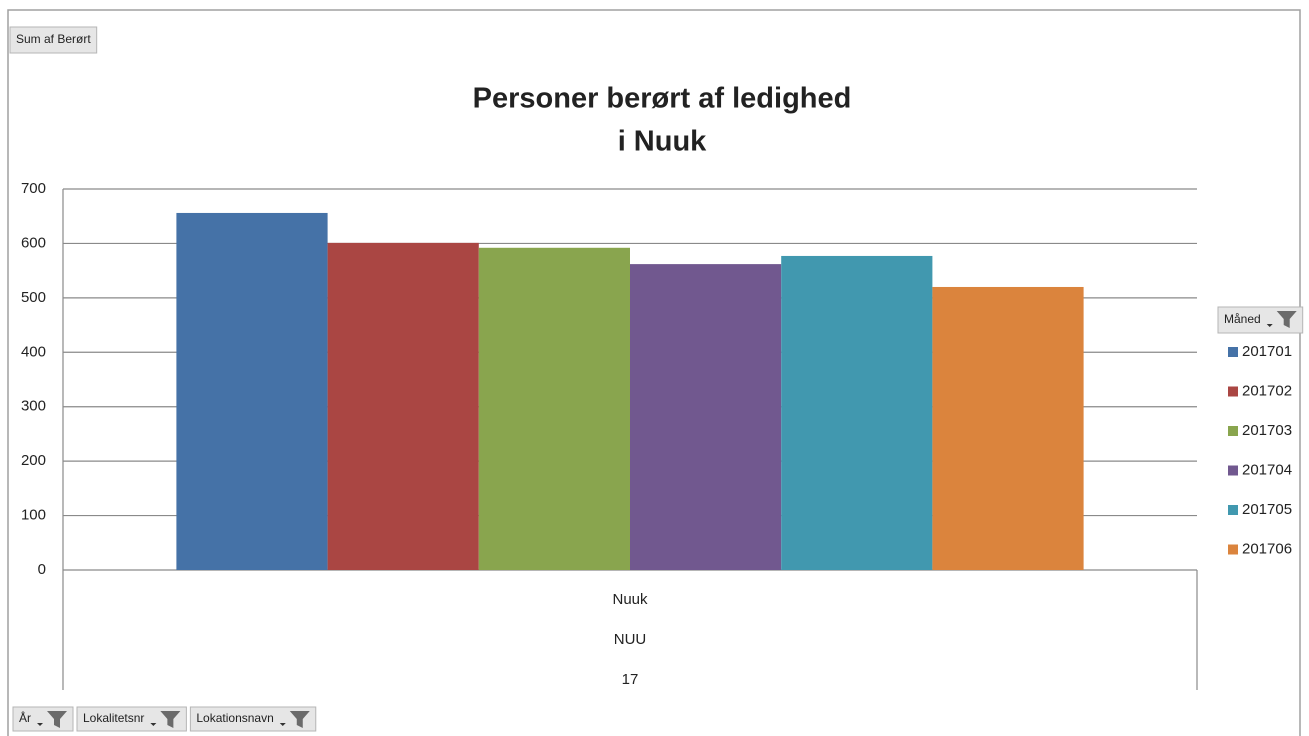 This screenshot has height=736, width=1309. Describe the element at coordinates (630, 679) in the screenshot. I see `x-sub-label: 17` at that location.